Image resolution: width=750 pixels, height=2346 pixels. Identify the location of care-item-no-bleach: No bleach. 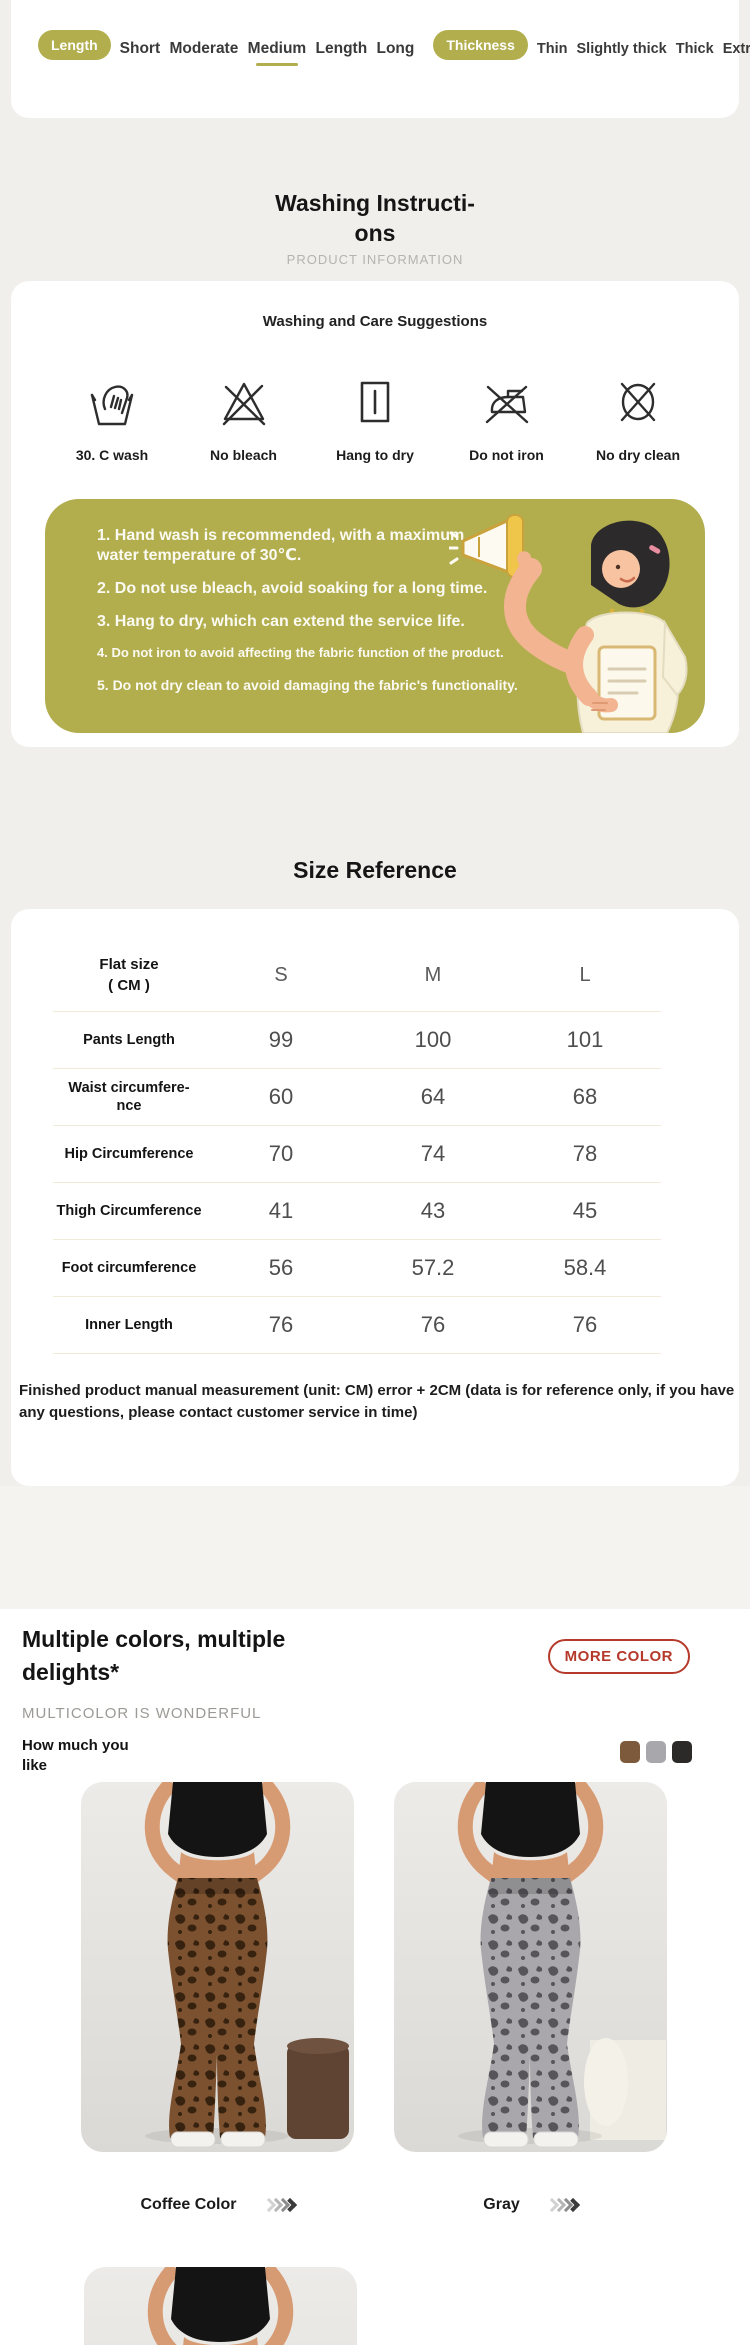
(244, 418).